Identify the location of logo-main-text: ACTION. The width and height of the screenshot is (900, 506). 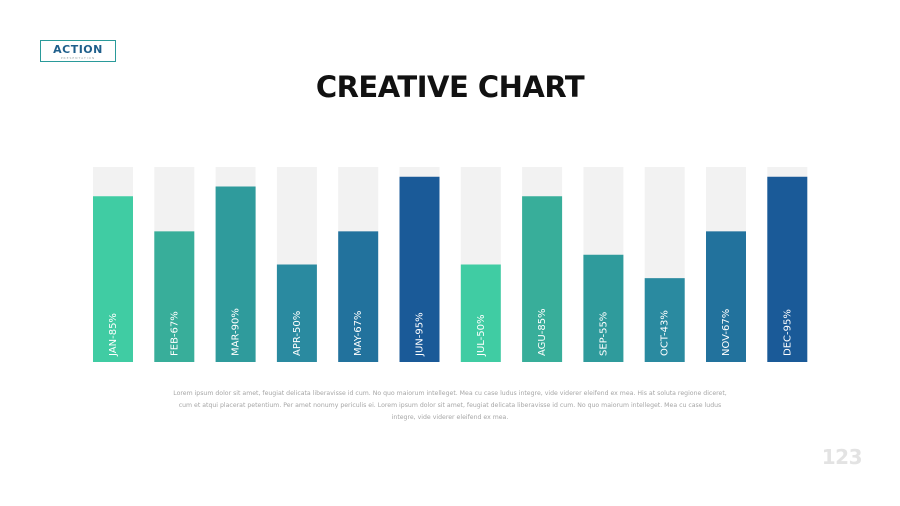
(78, 49).